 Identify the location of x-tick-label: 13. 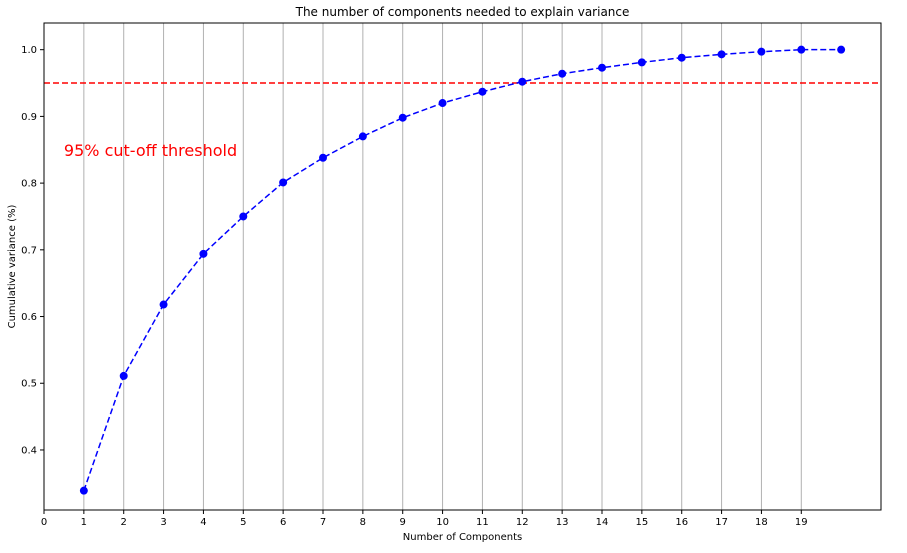
(562, 522).